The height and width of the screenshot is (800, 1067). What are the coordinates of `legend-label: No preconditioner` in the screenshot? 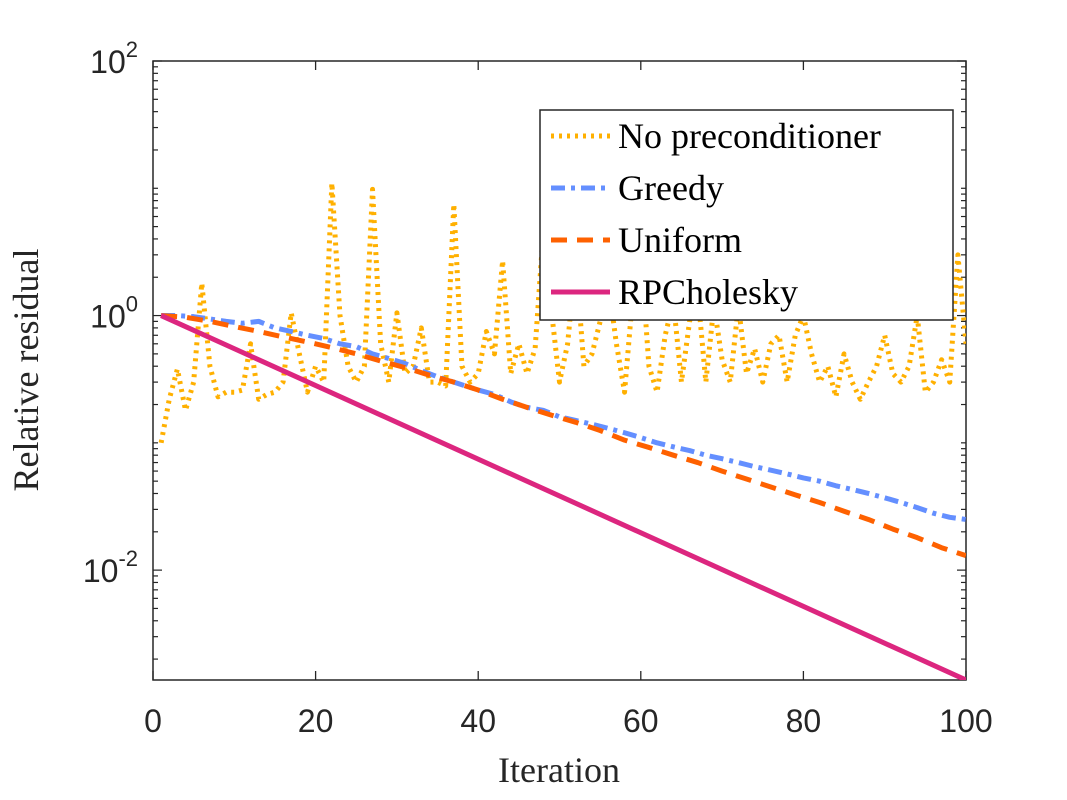 It's located at (749, 136).